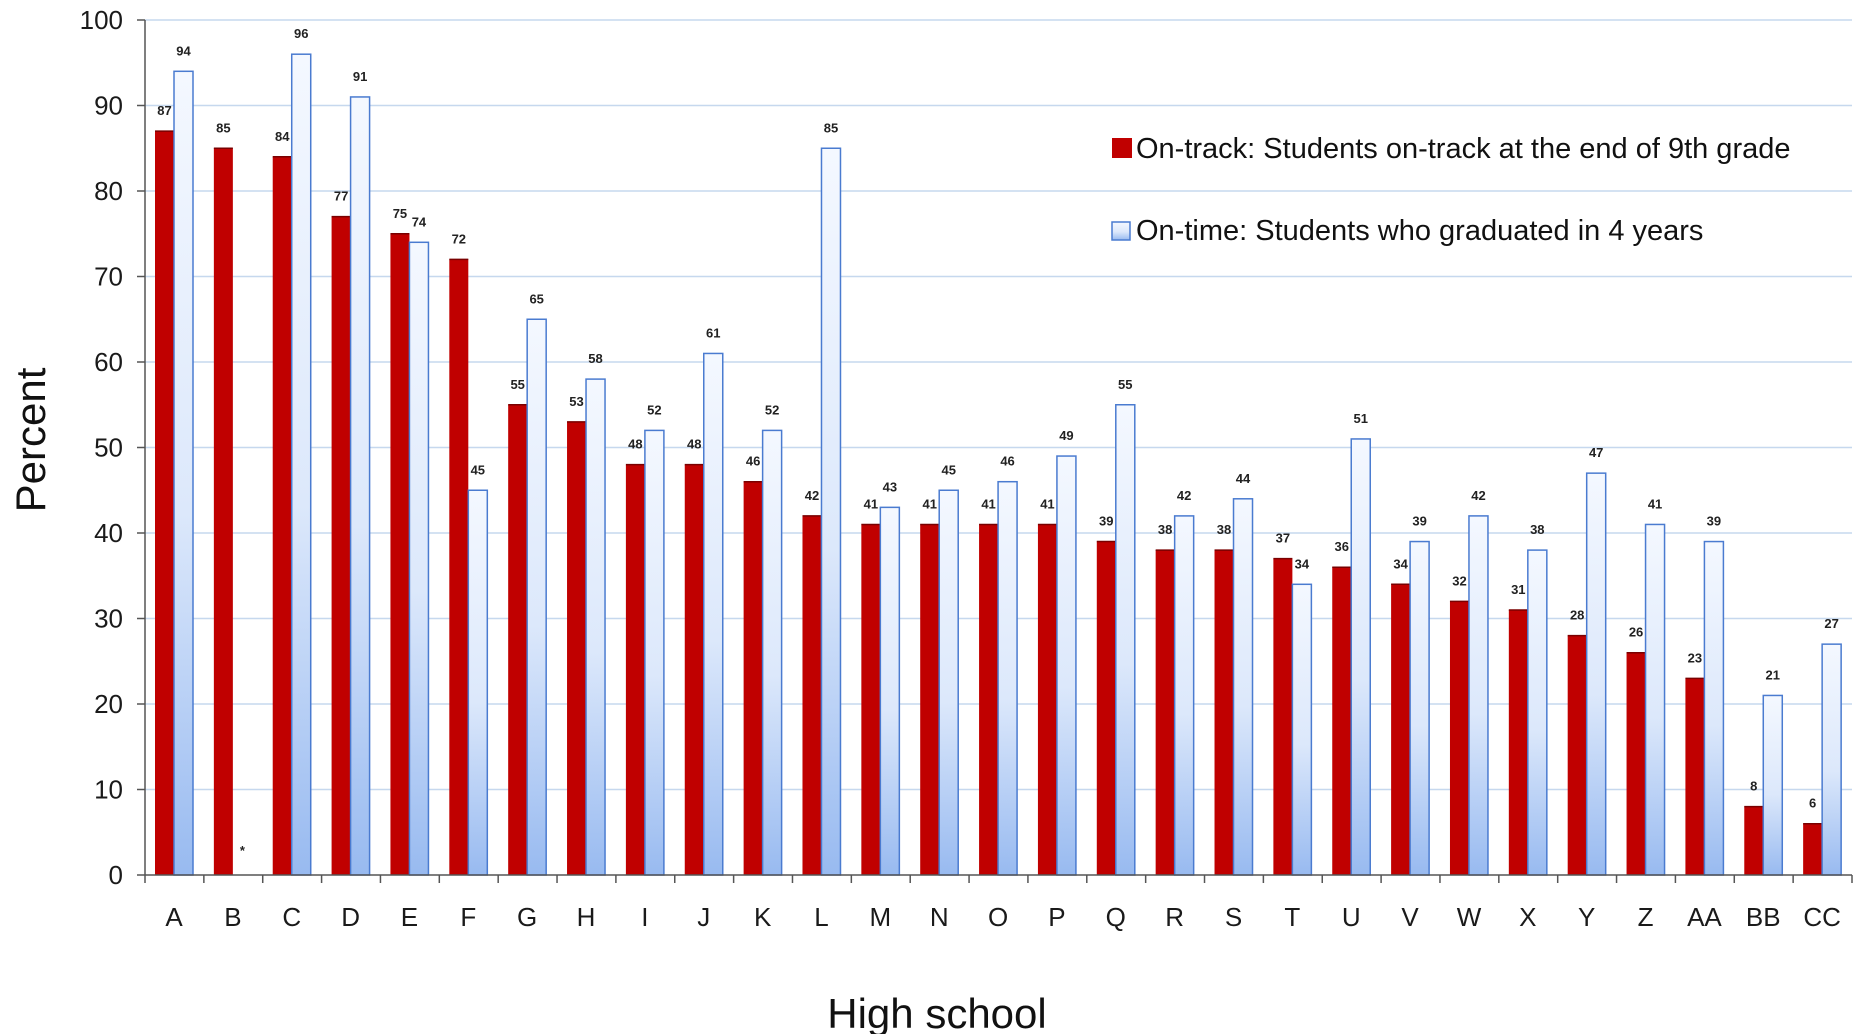 Image resolution: width=1856 pixels, height=1034 pixels. What do you see at coordinates (419, 221) in the screenshot?
I see `data-label-on-time: 74` at bounding box center [419, 221].